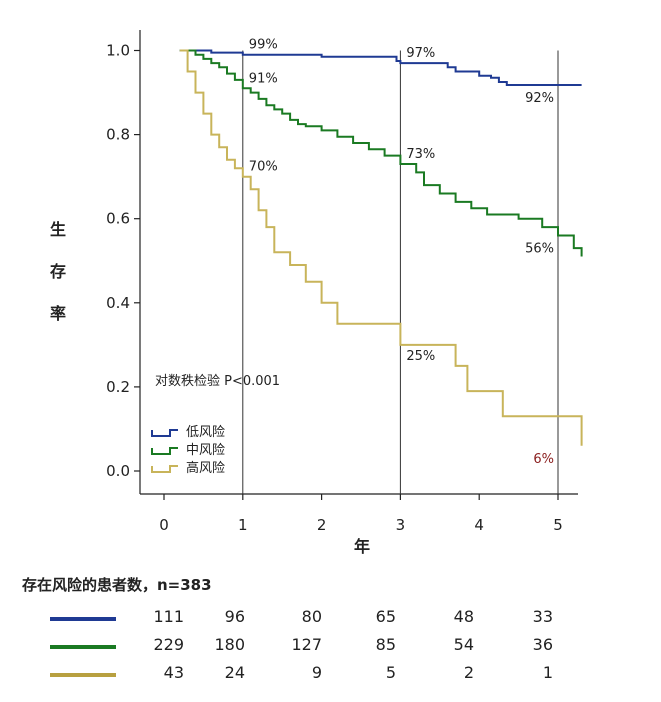  Describe the element at coordinates (542, 644) in the screenshot. I see `risk-count: 36` at that location.